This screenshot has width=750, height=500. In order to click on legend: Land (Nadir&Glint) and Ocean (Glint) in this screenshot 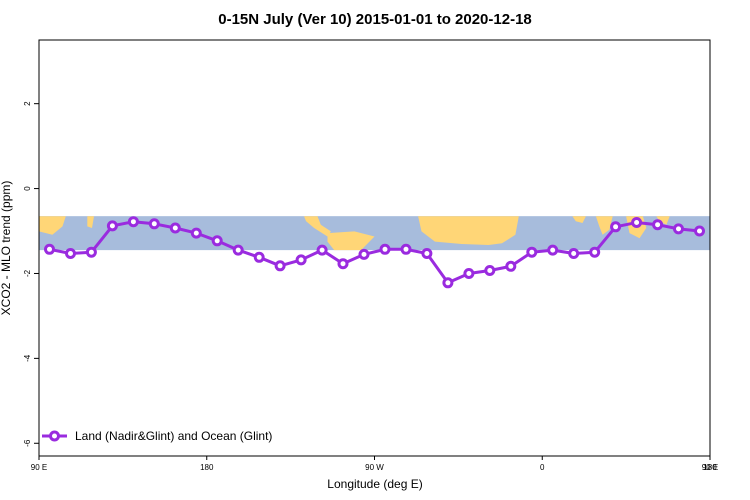, I will do `click(157, 436)`.